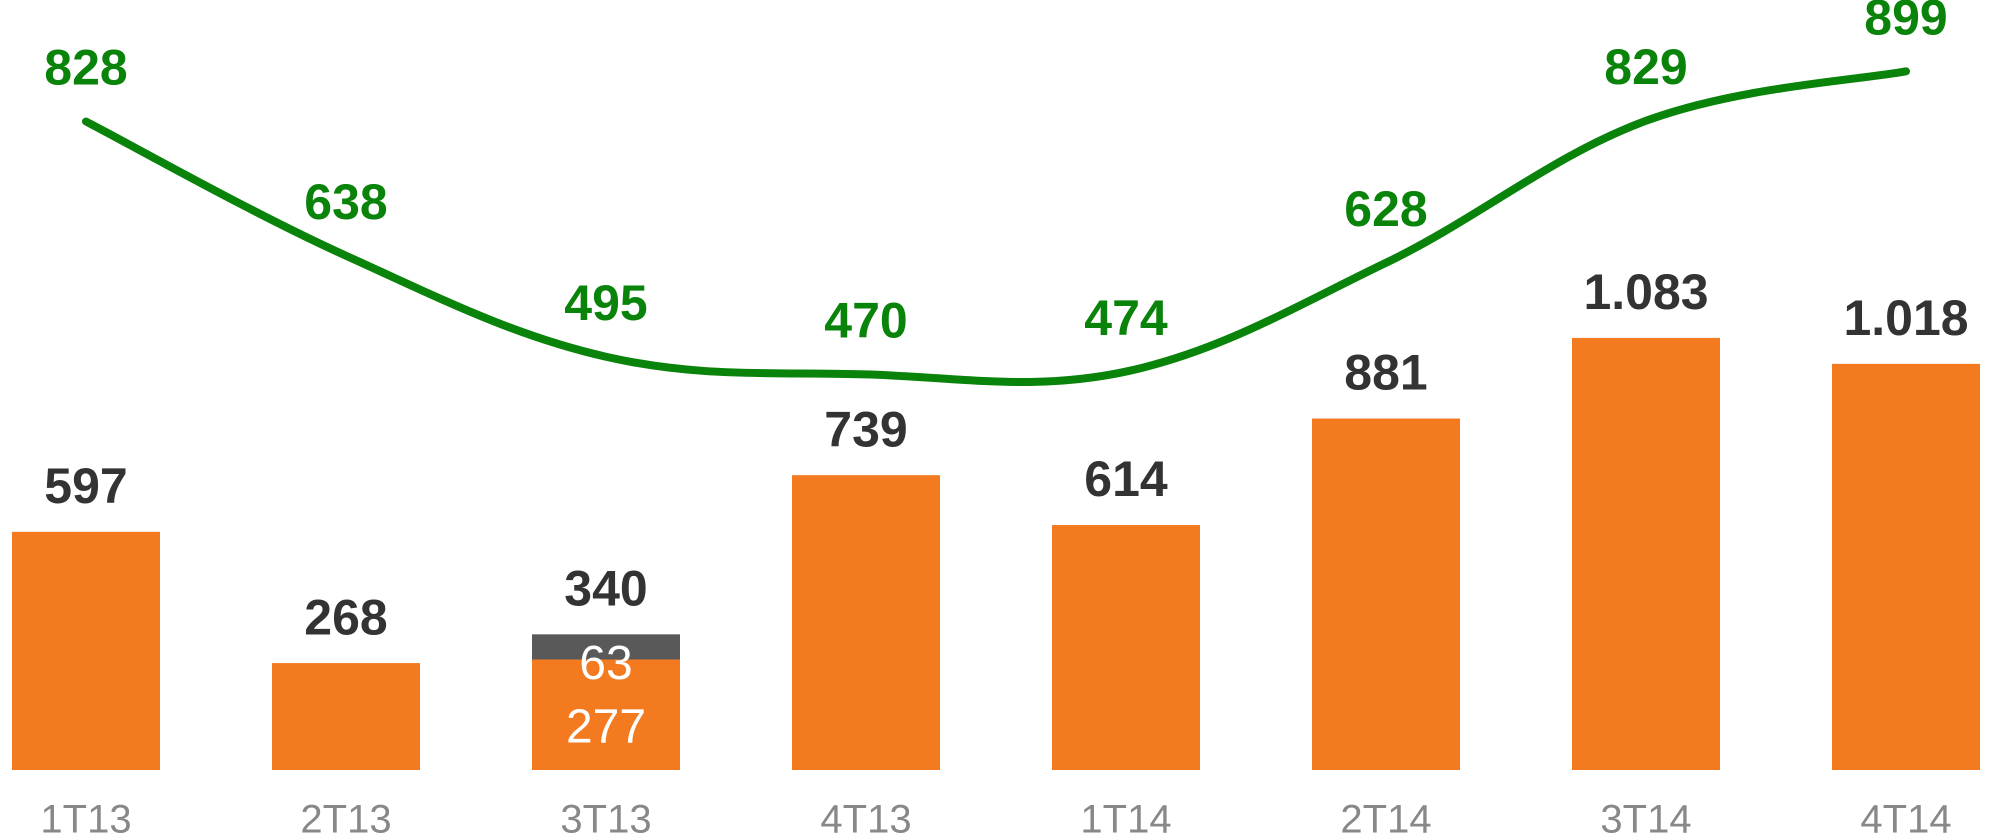  Describe the element at coordinates (865, 321) in the screenshot. I see `line-value-label: 470` at that location.